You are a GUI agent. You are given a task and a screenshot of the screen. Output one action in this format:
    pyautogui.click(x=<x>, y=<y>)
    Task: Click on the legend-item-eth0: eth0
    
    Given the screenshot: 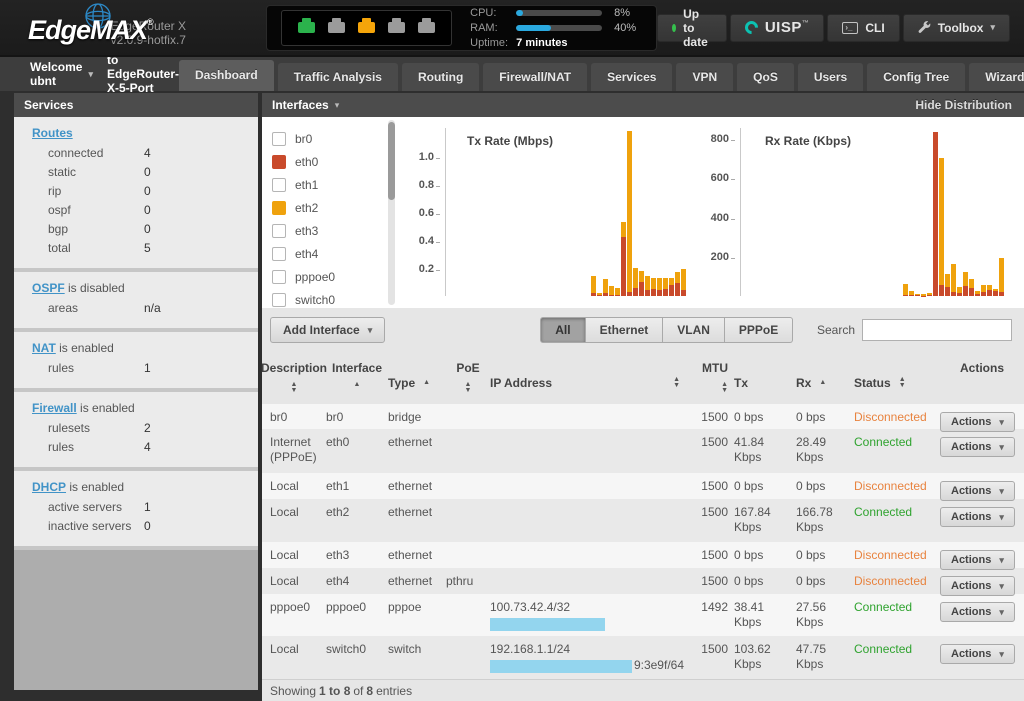 What is the action you would take?
    pyautogui.click(x=327, y=161)
    